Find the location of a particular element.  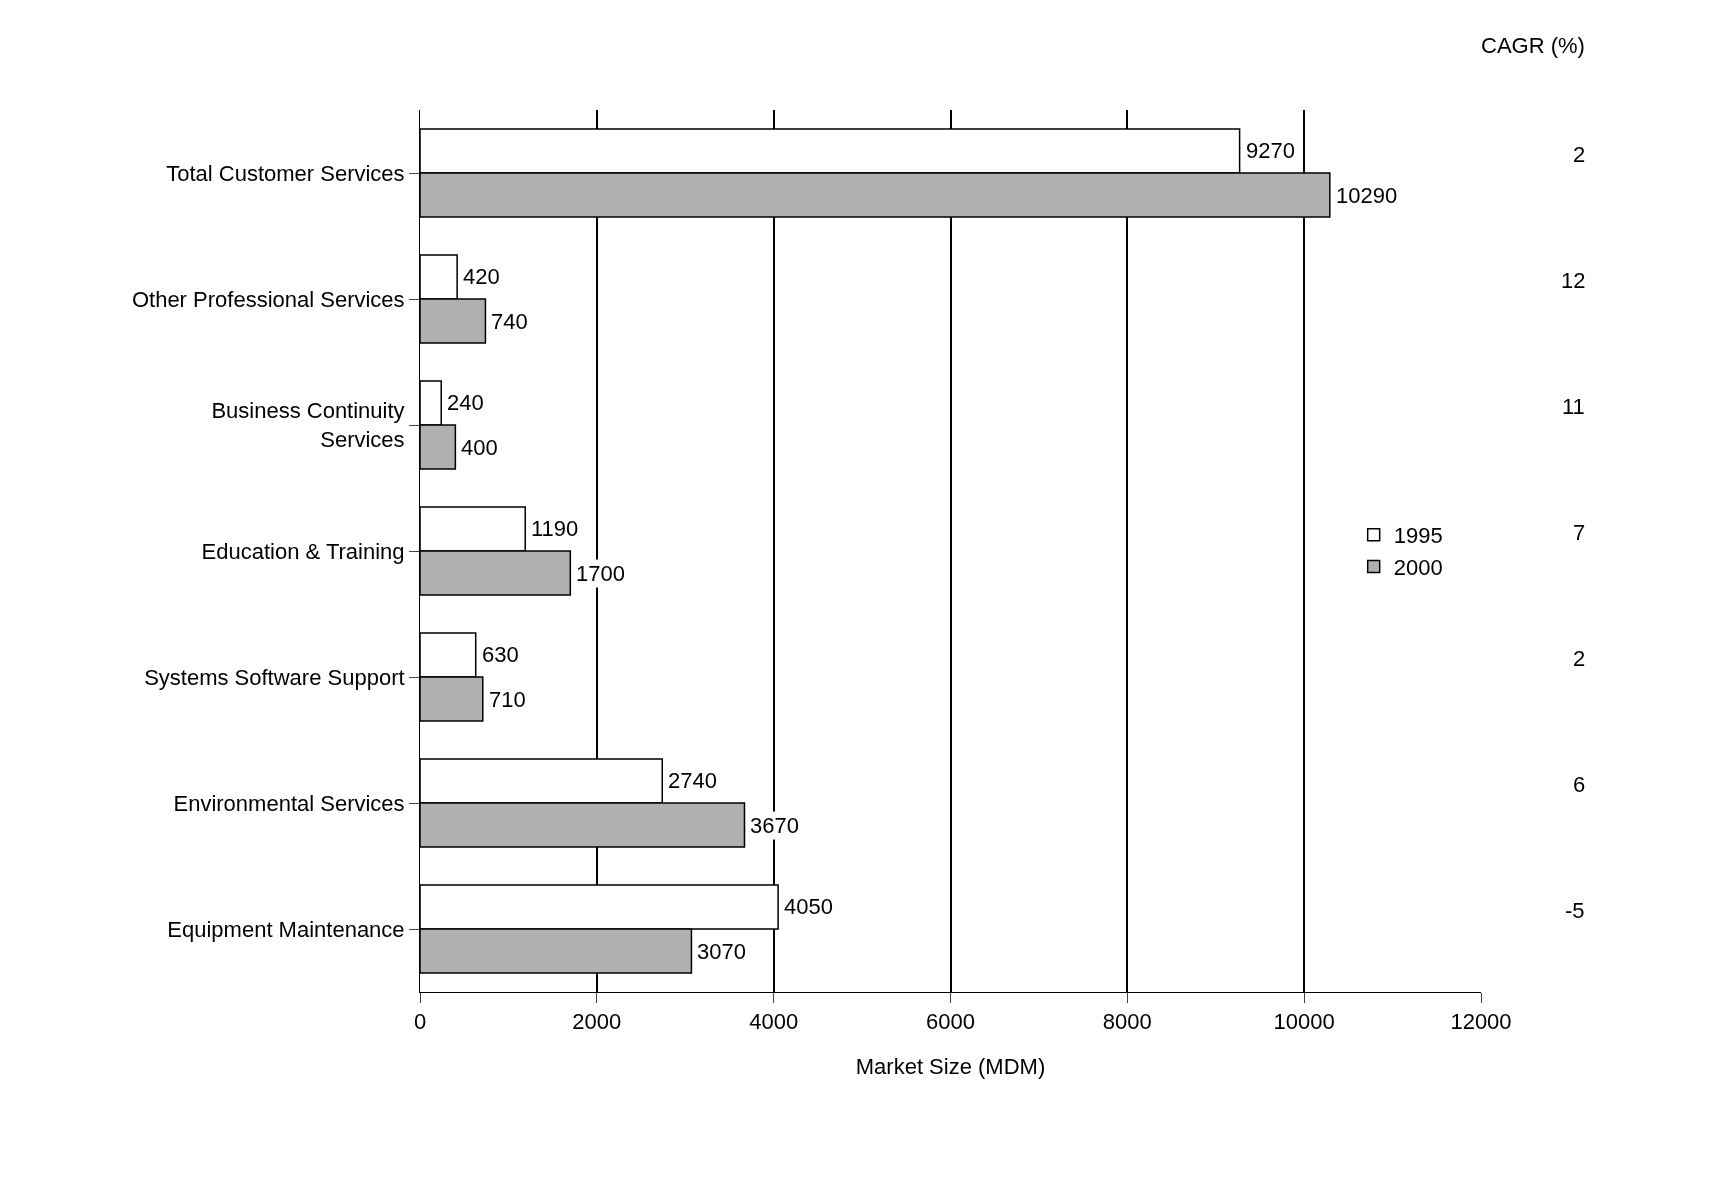

data-label: 4050 is located at coordinates (808, 906).